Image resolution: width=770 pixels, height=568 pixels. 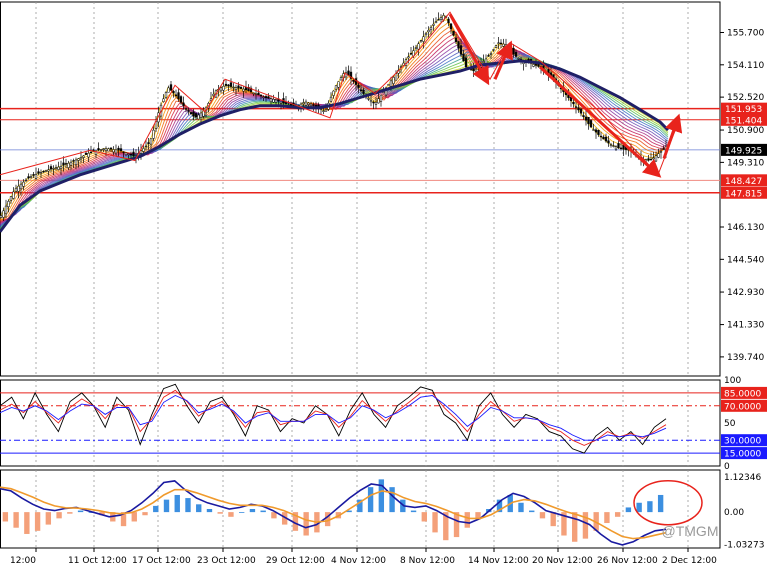 I want to click on stoch-series-line, so click(x=333, y=418).